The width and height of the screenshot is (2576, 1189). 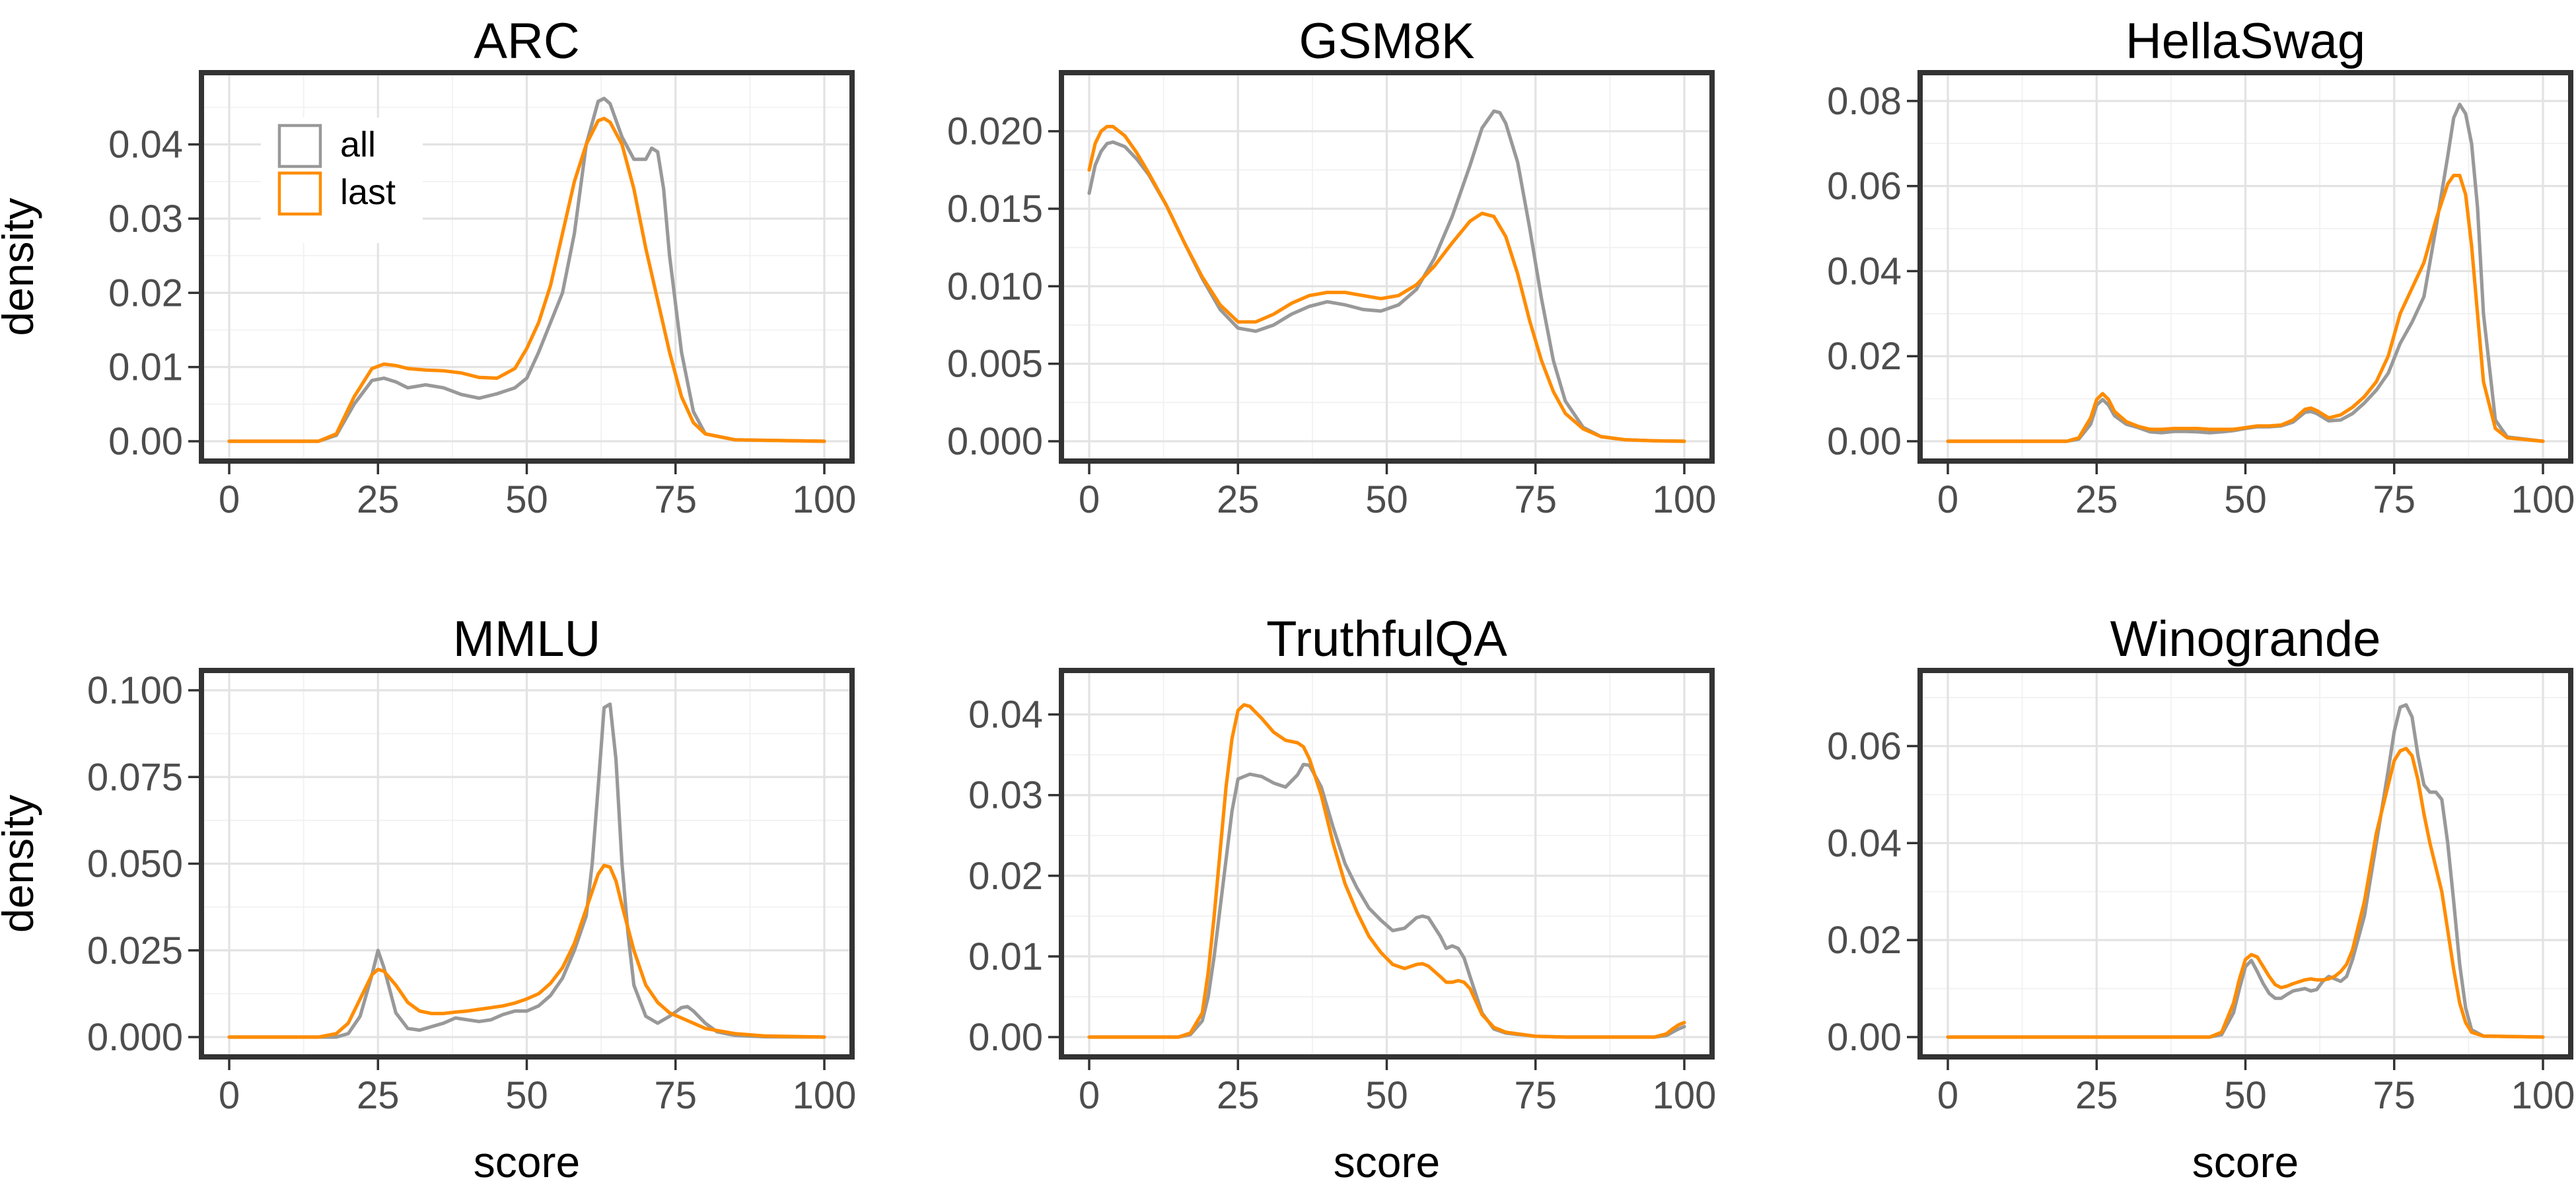 What do you see at coordinates (995, 209) in the screenshot?
I see `y-tick-label: 0.015` at bounding box center [995, 209].